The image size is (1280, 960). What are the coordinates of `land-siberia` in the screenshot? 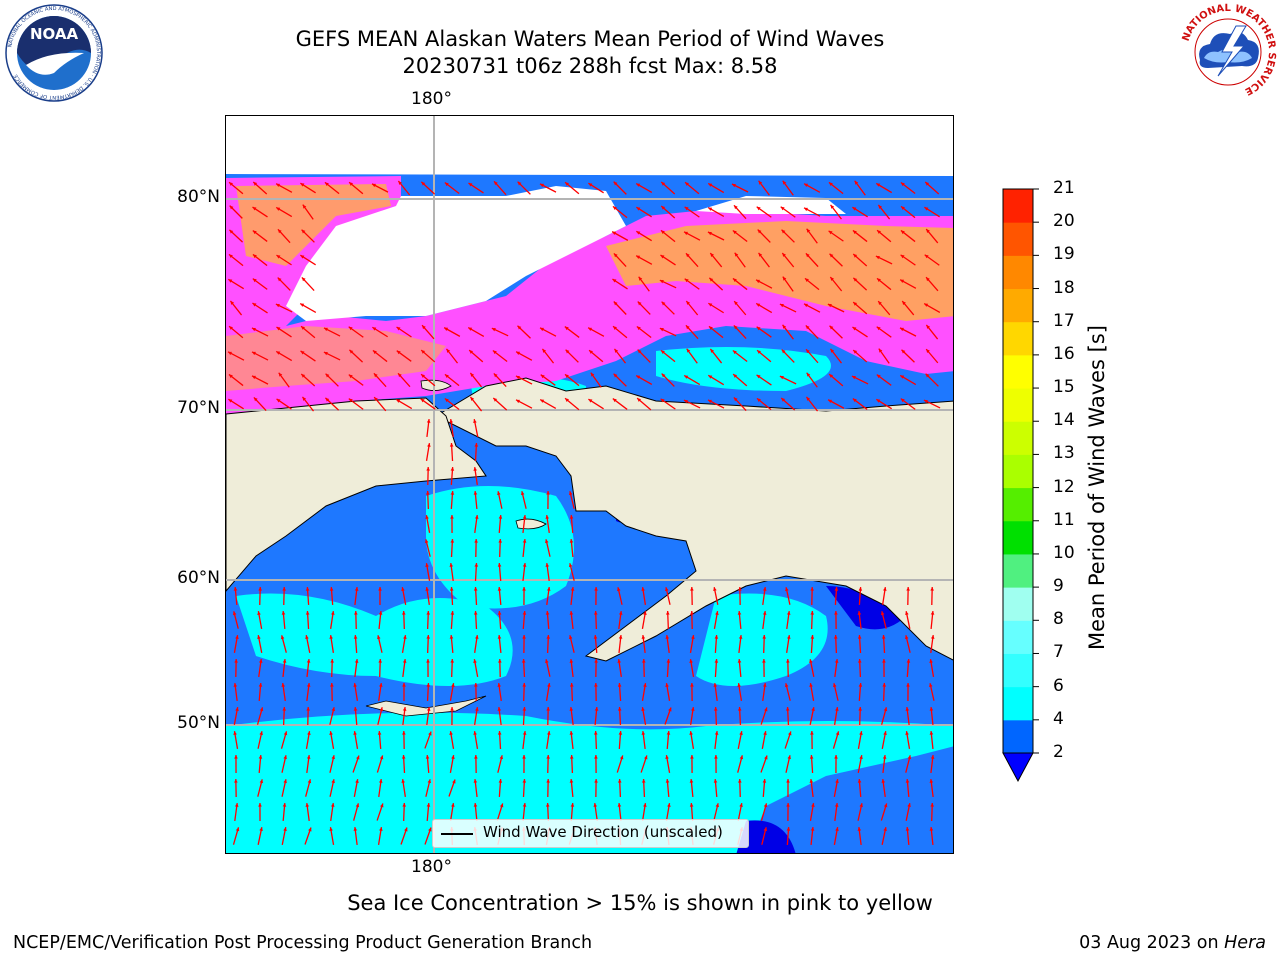 It's located at (356, 494).